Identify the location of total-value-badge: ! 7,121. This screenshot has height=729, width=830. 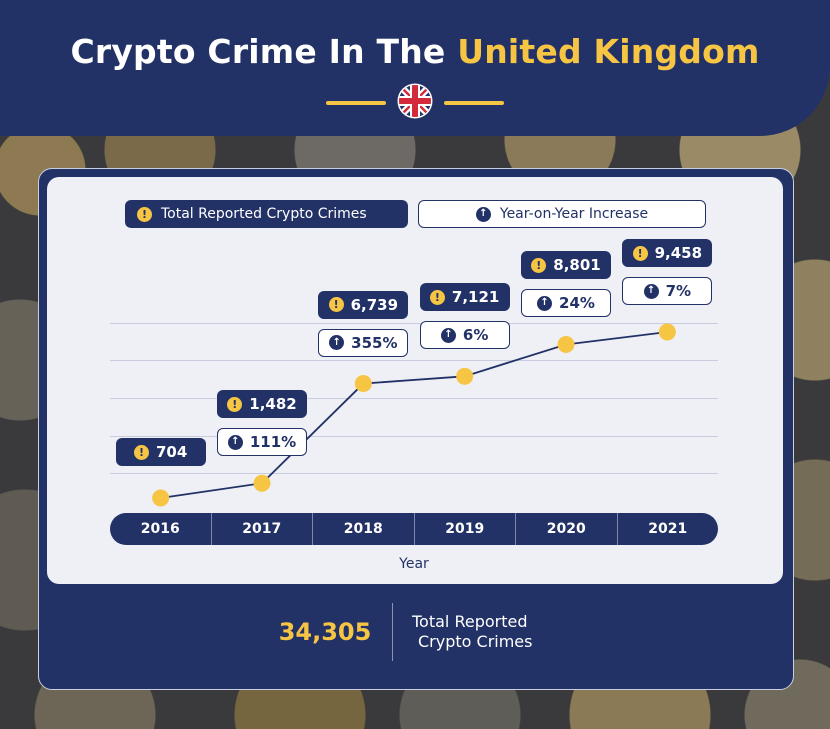
(464, 297).